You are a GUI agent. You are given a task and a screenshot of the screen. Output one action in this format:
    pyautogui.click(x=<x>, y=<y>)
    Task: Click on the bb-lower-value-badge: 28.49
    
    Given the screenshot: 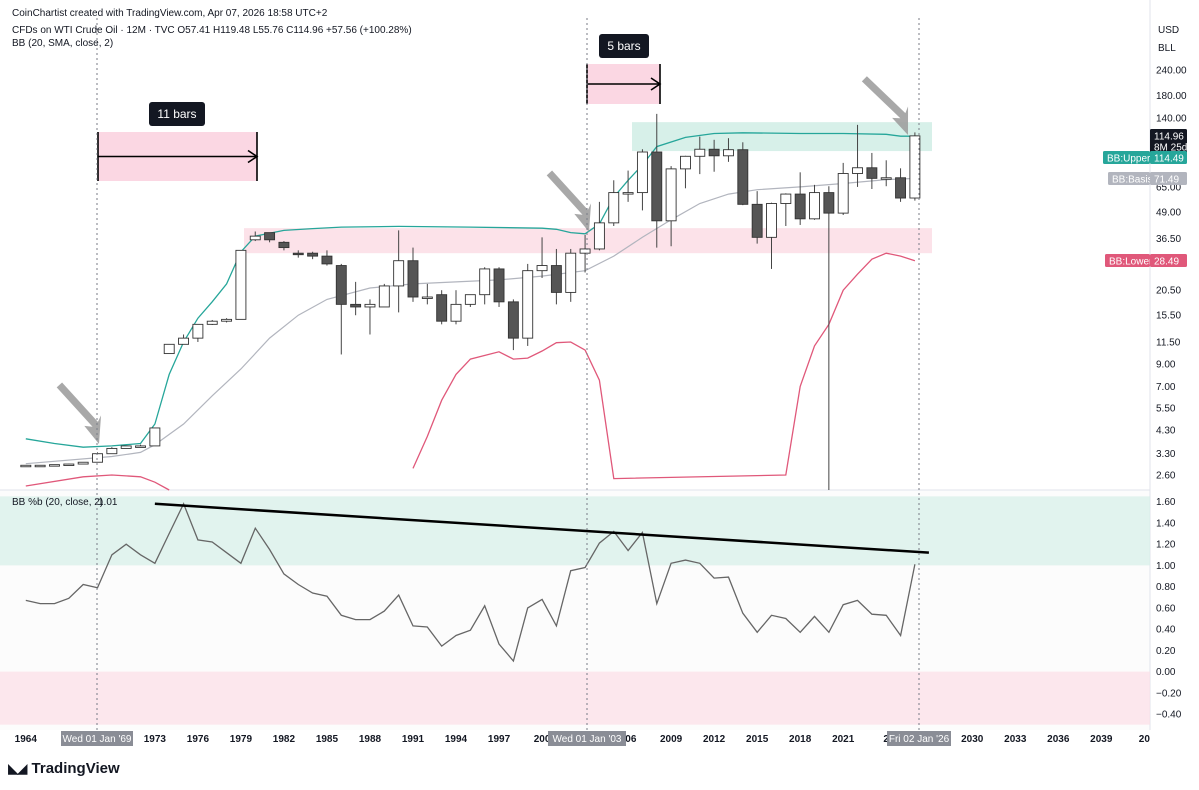 What is the action you would take?
    pyautogui.click(x=1168, y=261)
    